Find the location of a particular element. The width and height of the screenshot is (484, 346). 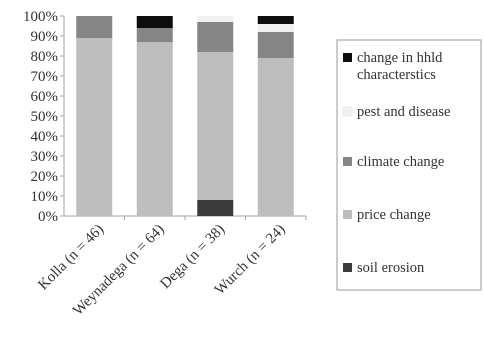

legend-label: pest and disease is located at coordinates (403, 112).